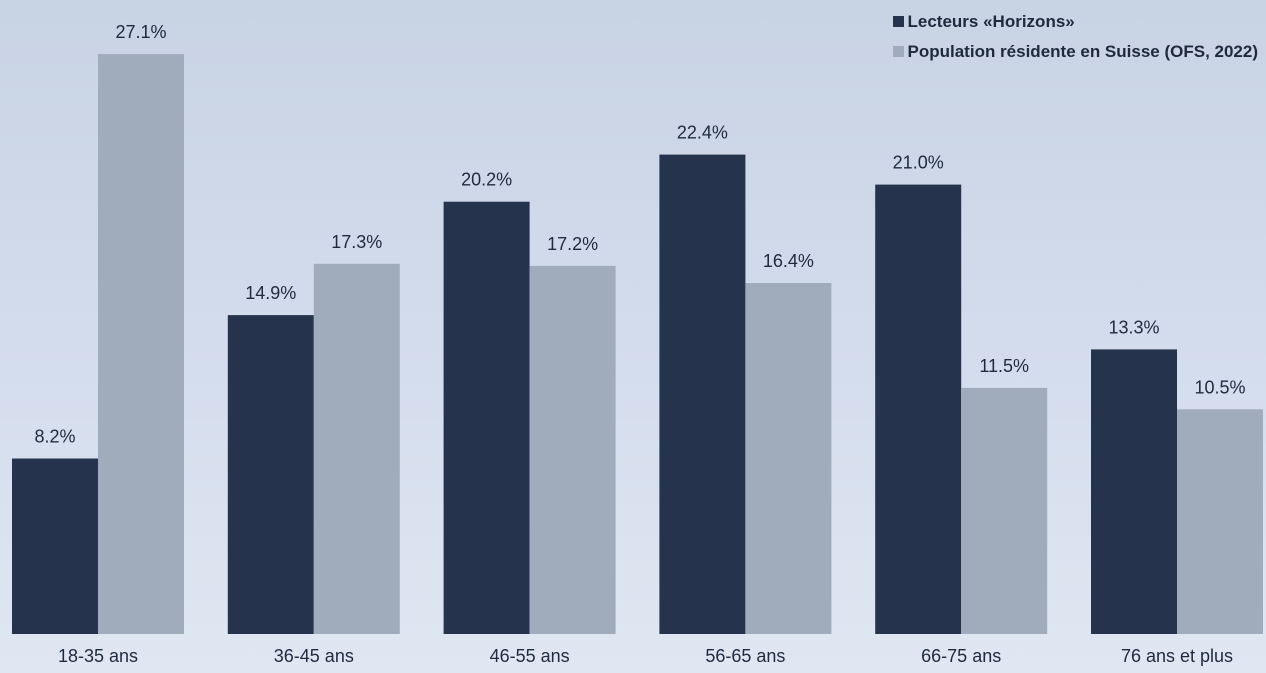 This screenshot has width=1266, height=673. Describe the element at coordinates (140, 32) in the screenshot. I see `data-label-population-1: 27.1%` at that location.